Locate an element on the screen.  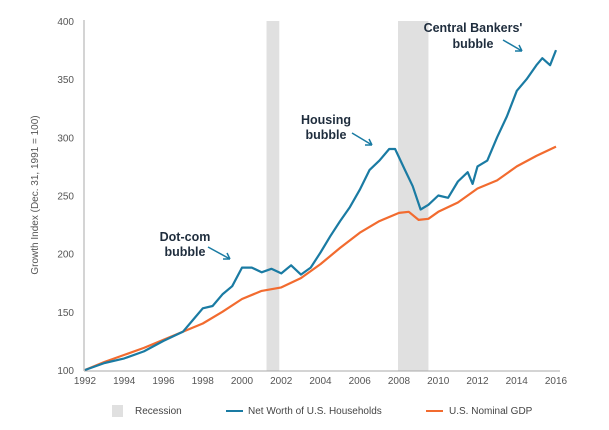
x-tick-label: 1996 is located at coordinates (163, 381).